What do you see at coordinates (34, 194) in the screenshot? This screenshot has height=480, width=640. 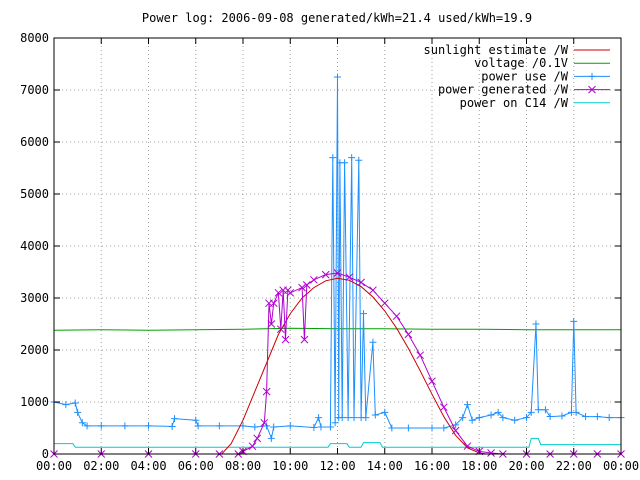 I see `y-tick-label: 5000` at bounding box center [34, 194].